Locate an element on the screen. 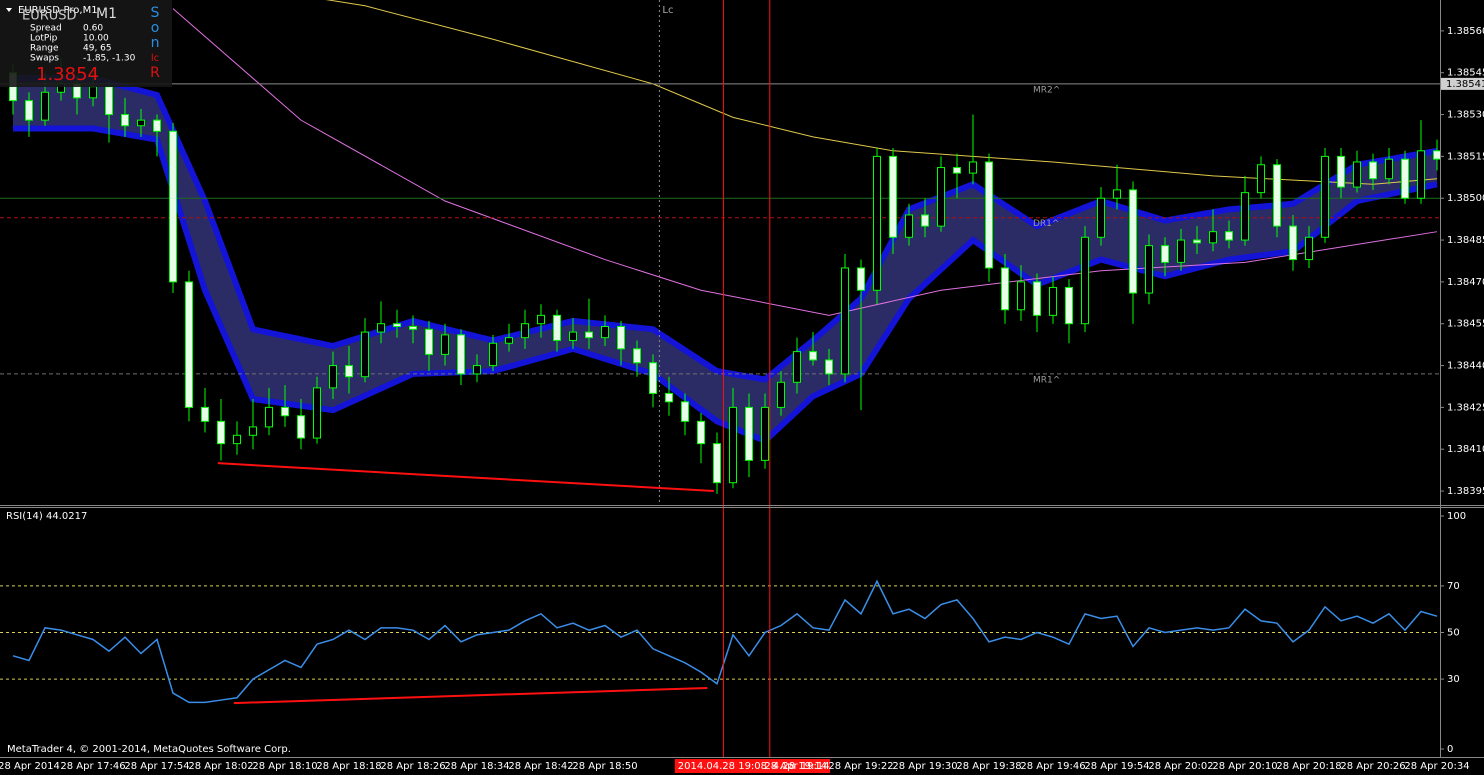 The width and height of the screenshot is (1484, 775). time-label-box is located at coordinates (722, 766).